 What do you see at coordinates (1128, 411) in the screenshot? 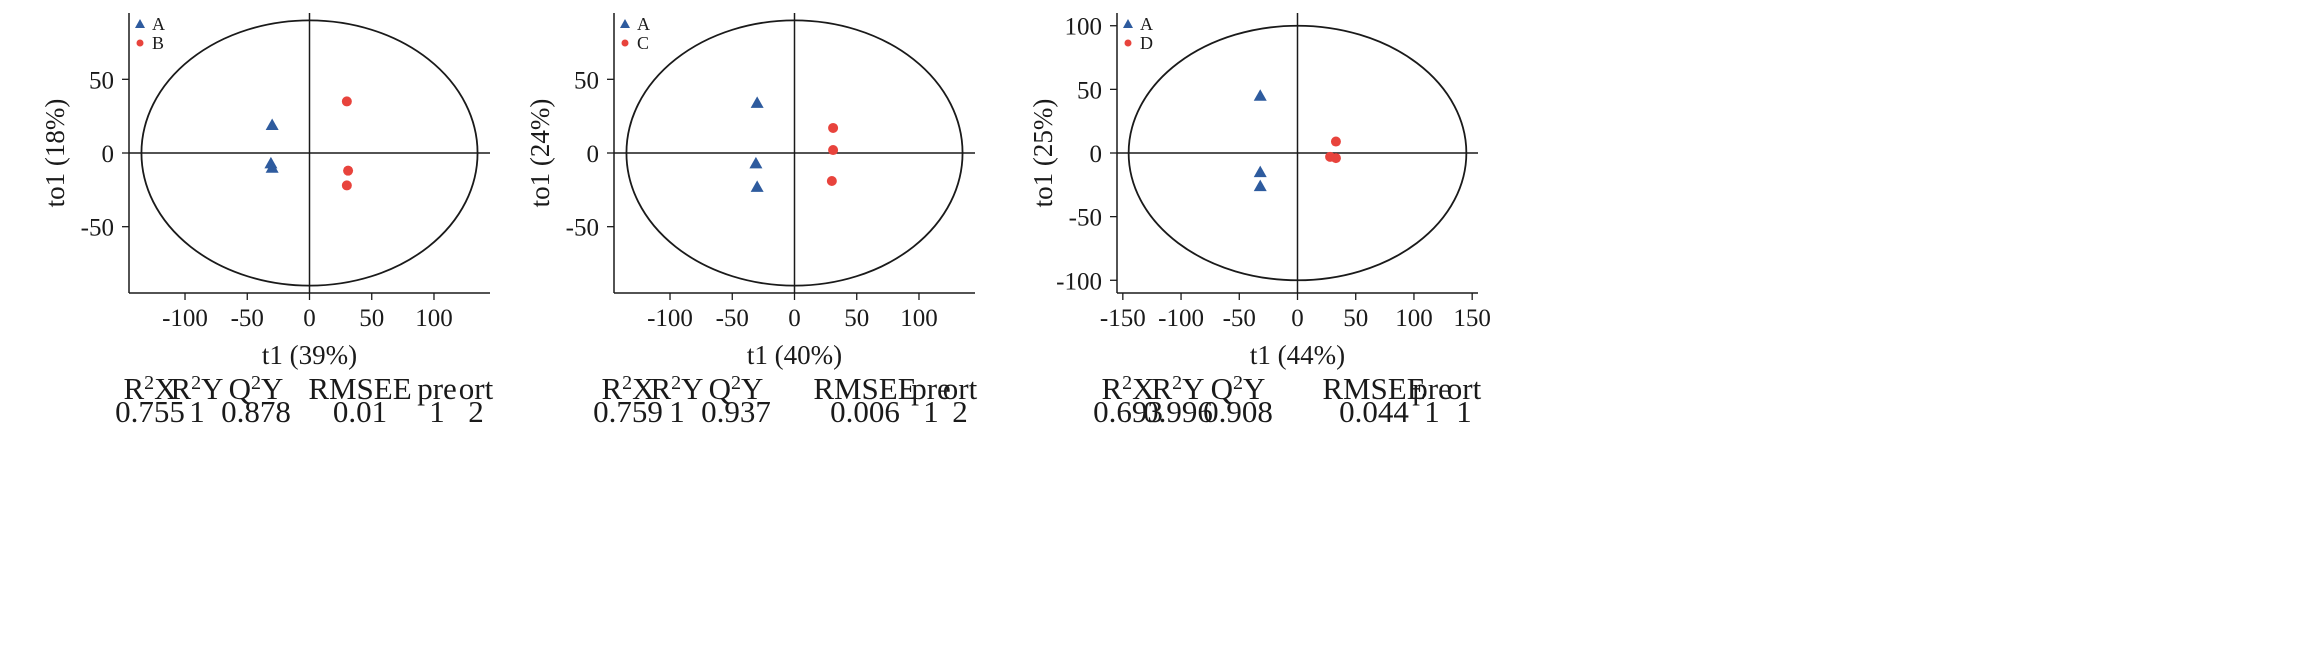
I see `stats-value: 0.693` at bounding box center [1128, 411].